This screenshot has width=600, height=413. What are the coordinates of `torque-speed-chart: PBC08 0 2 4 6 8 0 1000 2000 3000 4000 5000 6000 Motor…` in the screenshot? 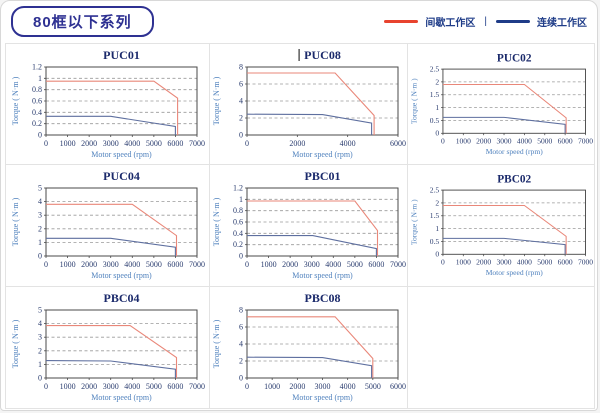 It's located at (309, 346).